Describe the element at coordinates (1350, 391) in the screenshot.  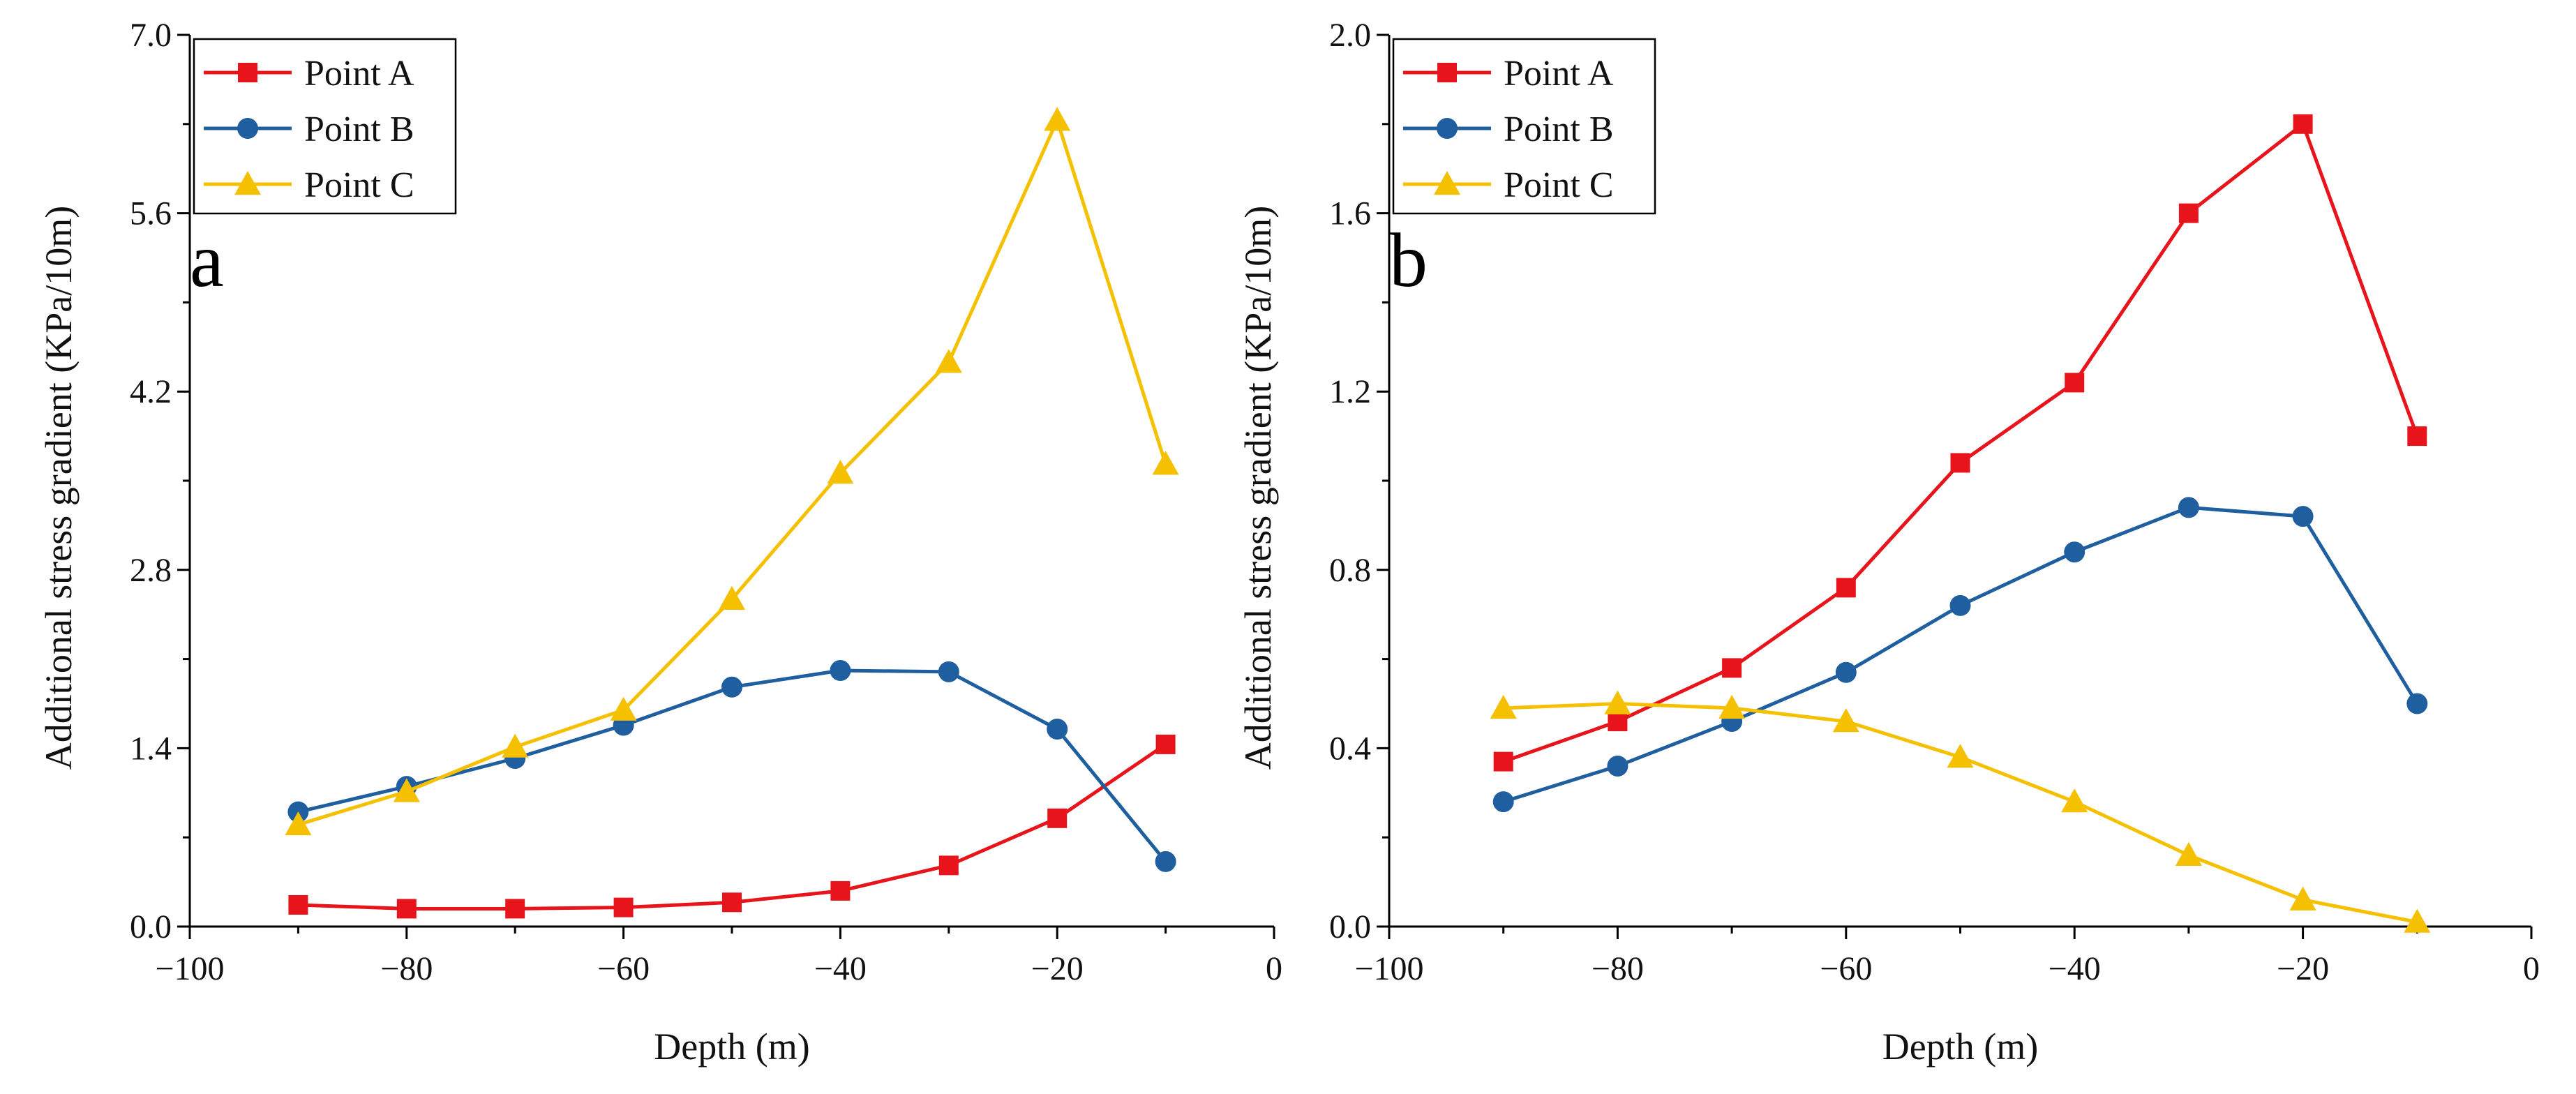
I see `y-tick-label: 1.2` at that location.